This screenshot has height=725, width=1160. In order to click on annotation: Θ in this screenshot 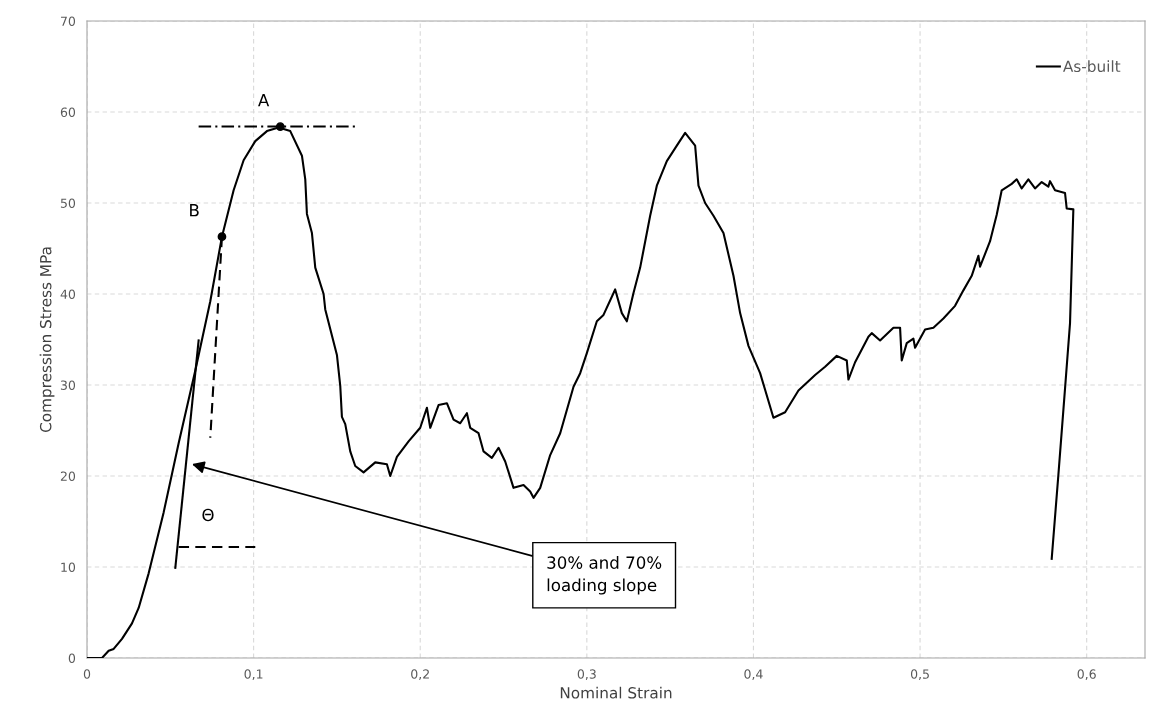, I will do `click(208, 515)`.